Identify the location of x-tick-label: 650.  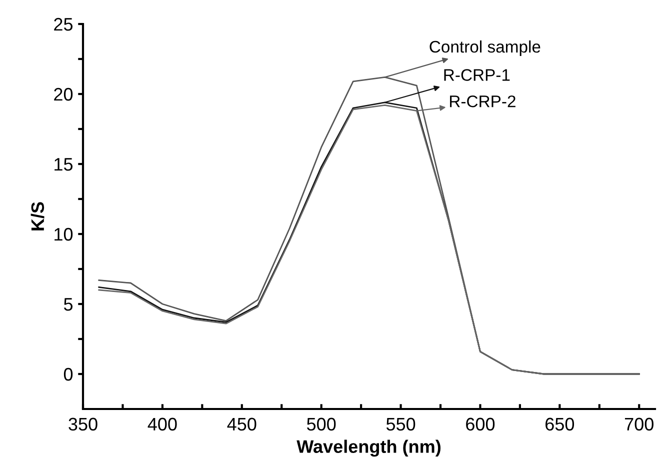
(560, 424).